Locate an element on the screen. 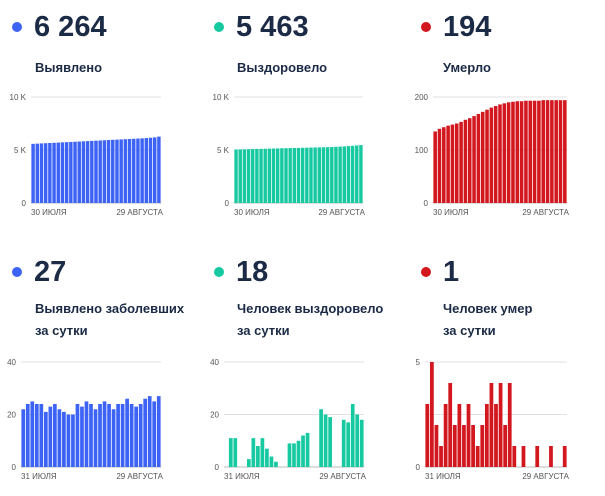 Image resolution: width=605 pixels, height=496 pixels. stat-label-line: Умерло is located at coordinates (467, 67).